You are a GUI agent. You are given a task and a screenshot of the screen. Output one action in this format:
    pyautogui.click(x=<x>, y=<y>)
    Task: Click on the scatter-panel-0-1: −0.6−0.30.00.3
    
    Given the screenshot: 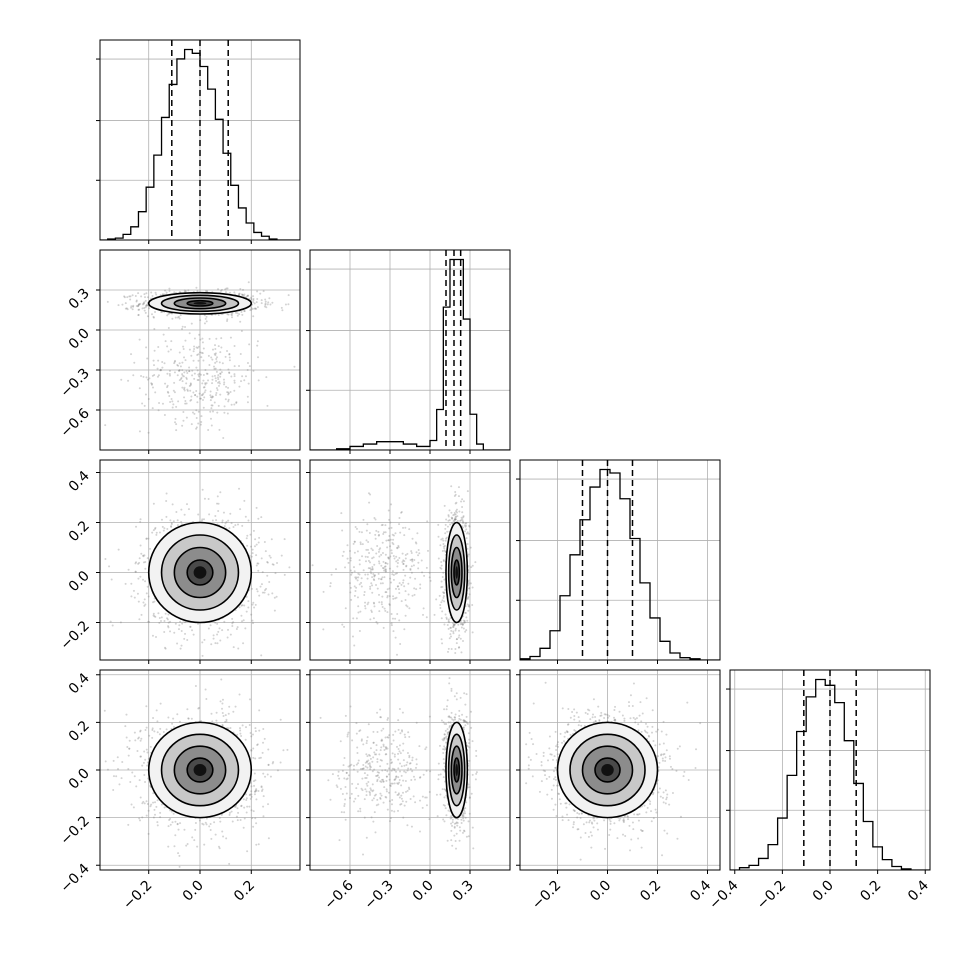 What is the action you would take?
    pyautogui.click(x=179, y=351)
    